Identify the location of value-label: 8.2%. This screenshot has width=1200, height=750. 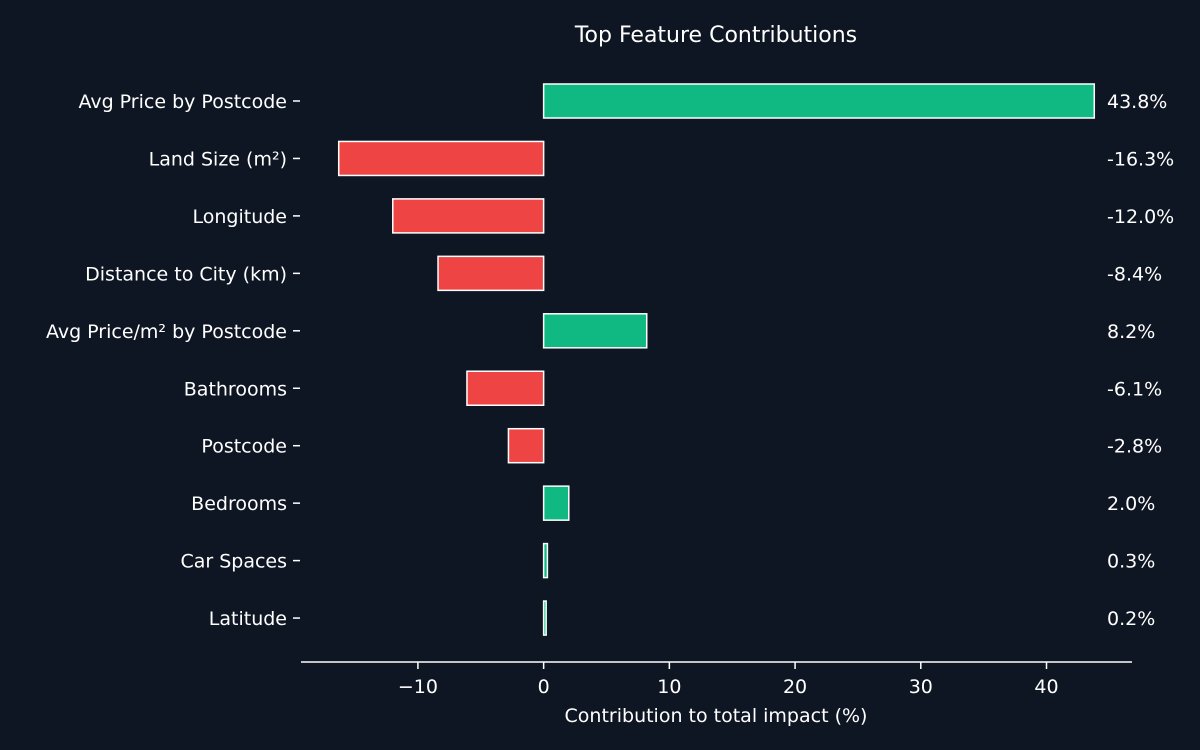
(1131, 332).